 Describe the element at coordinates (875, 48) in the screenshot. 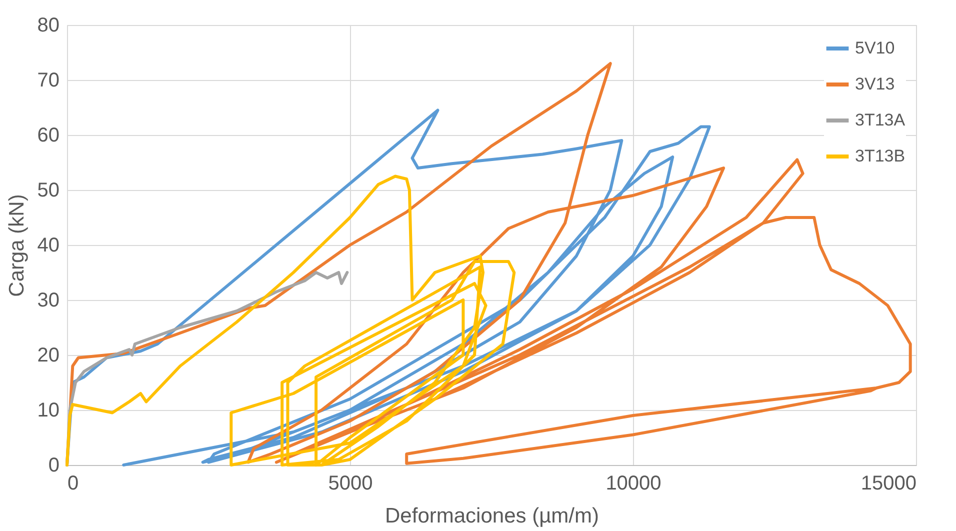

I see `legend-label: 5V10` at that location.